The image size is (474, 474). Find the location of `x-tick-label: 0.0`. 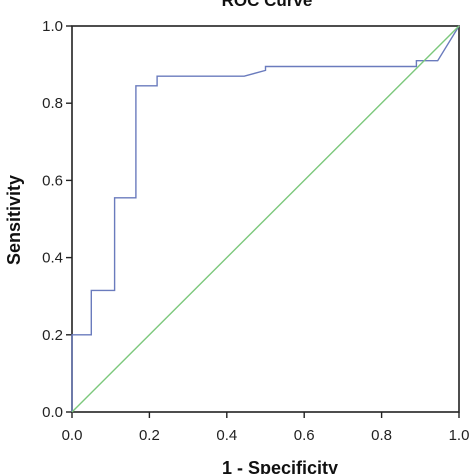

x-tick-label: 0.0 is located at coordinates (72, 435).